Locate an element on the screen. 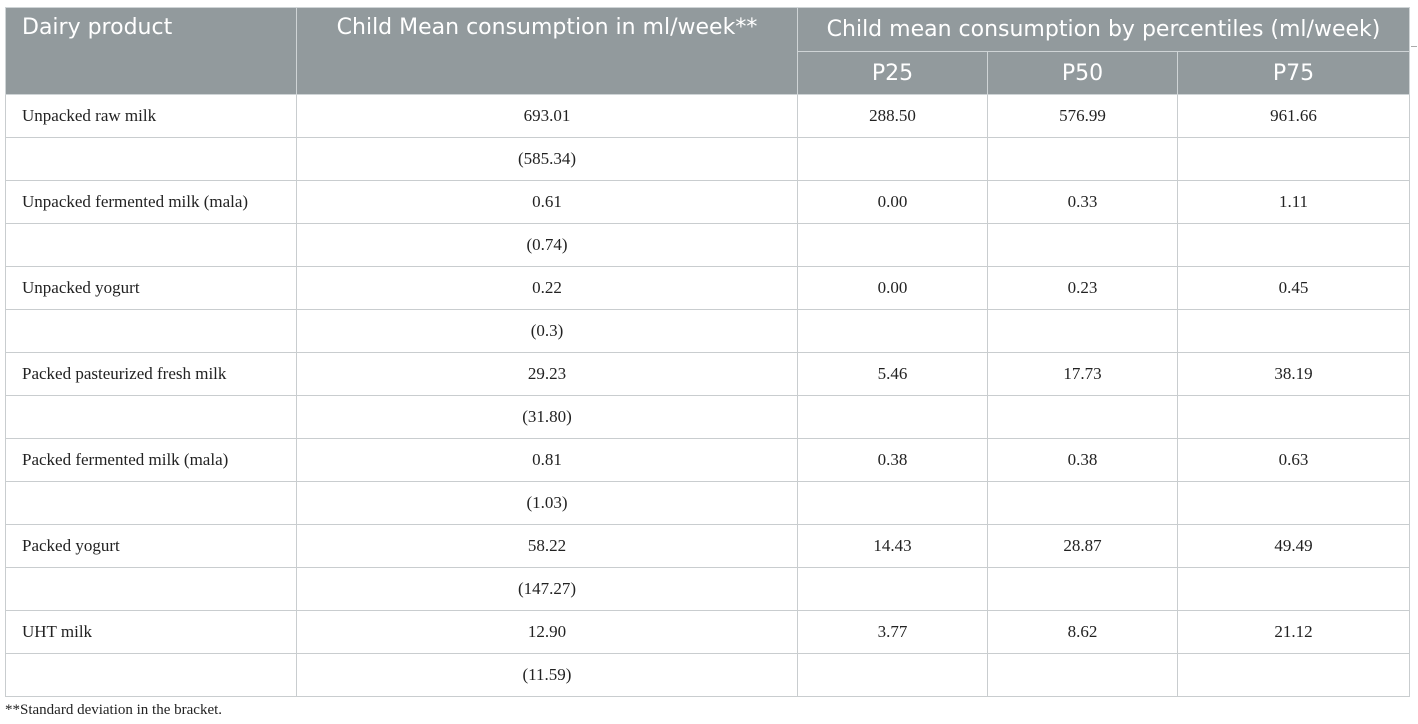  product-name: Packed fermented milk (mala) is located at coordinates (151, 460).